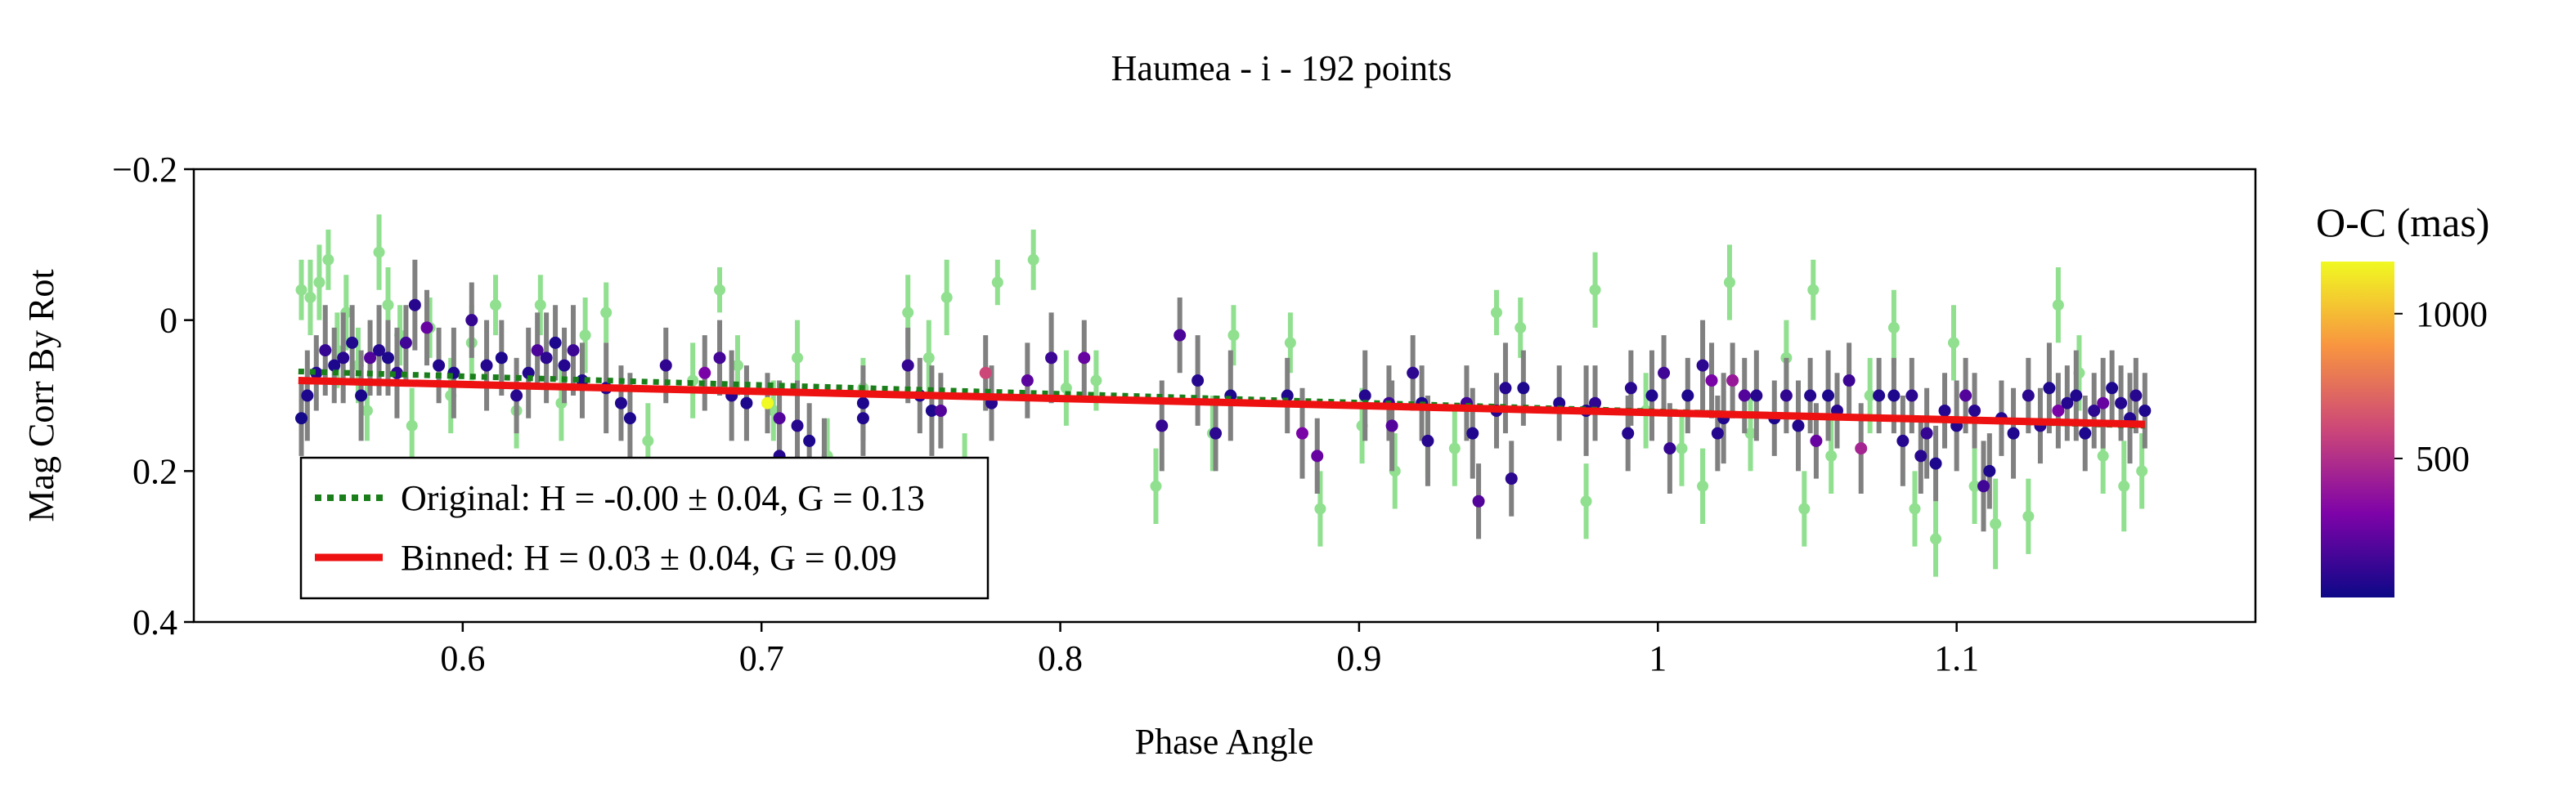 This screenshot has height=801, width=2576. Describe the element at coordinates (1281, 68) in the screenshot. I see `chart-title: Haumea - i - 192 points` at that location.